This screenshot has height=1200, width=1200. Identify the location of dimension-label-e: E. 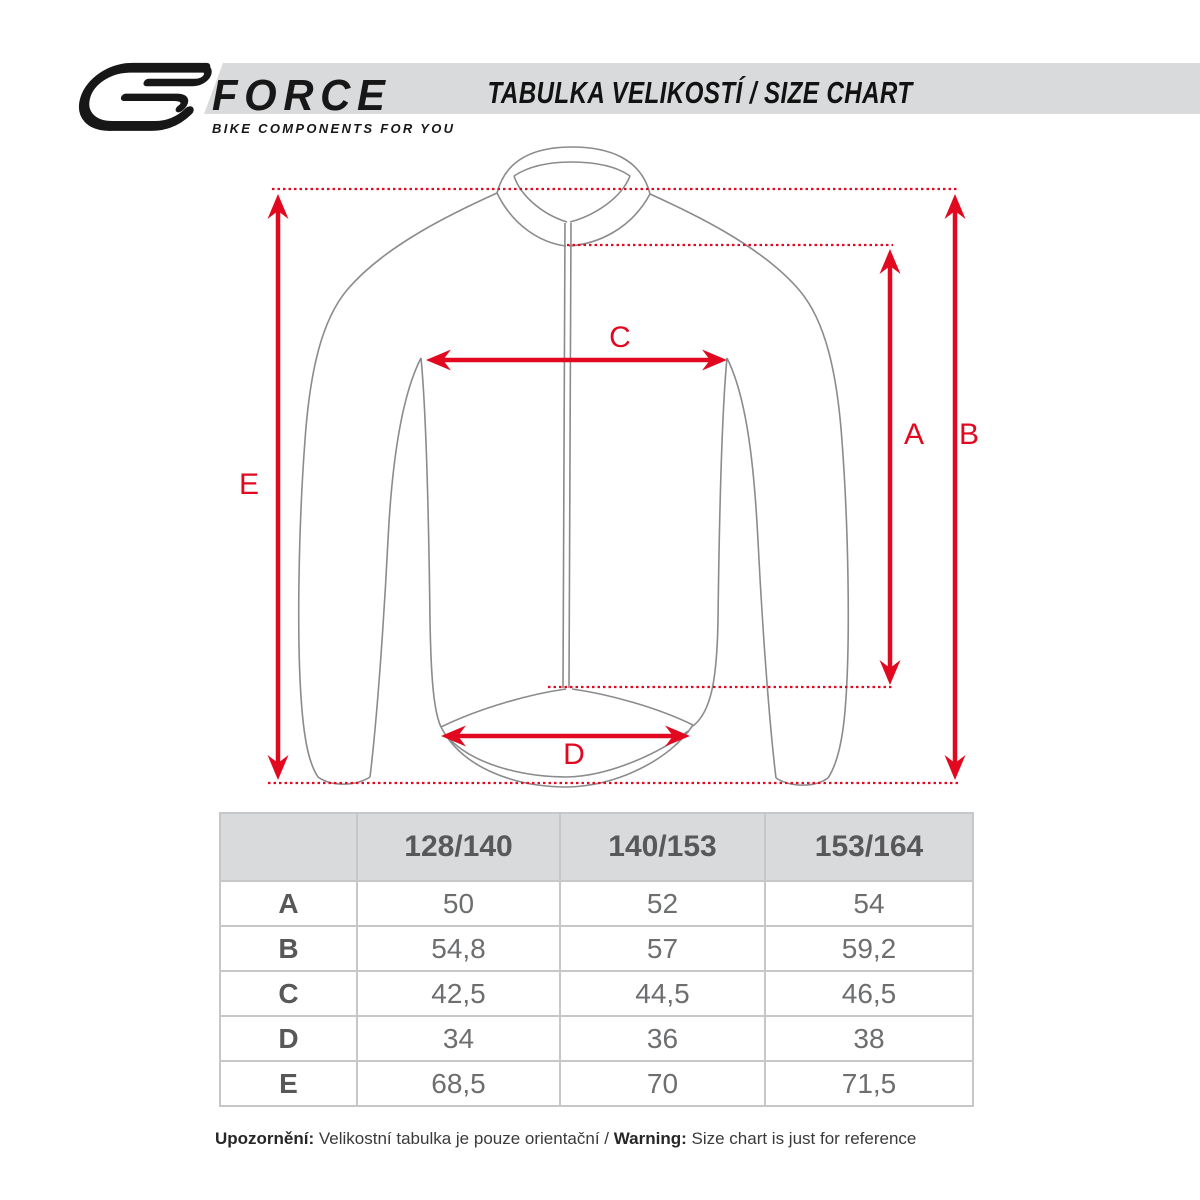
(249, 484).